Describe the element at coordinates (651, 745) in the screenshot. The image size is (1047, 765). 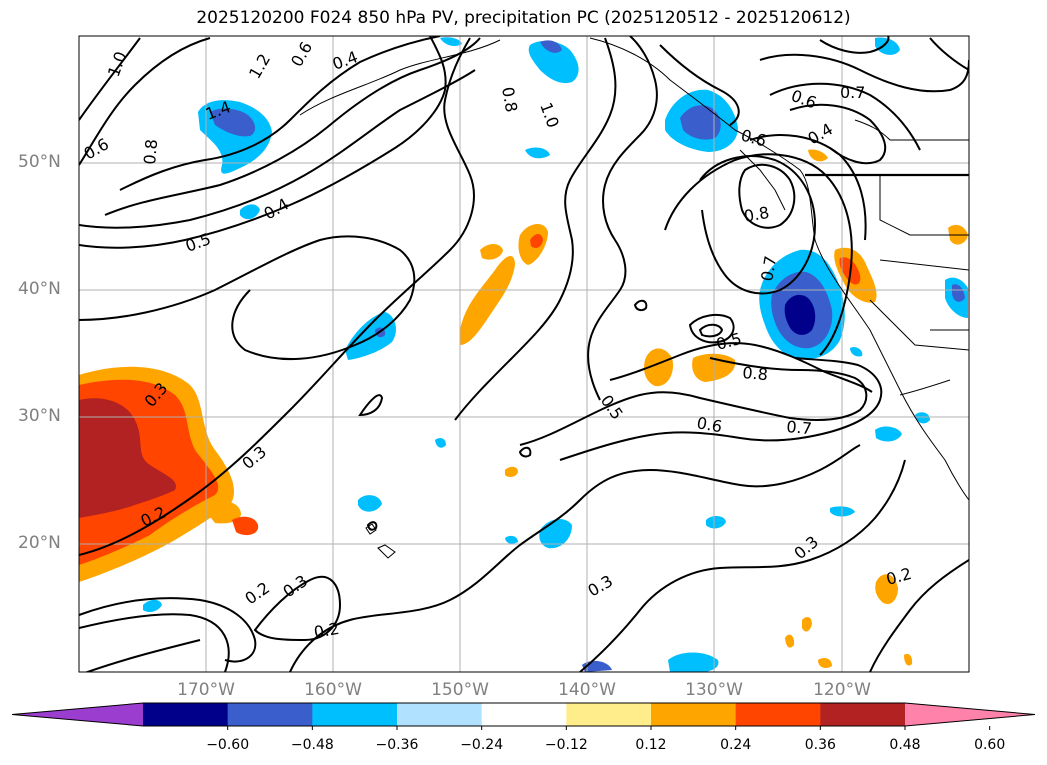
I see `colorbar-tick-label: 0.12` at that location.